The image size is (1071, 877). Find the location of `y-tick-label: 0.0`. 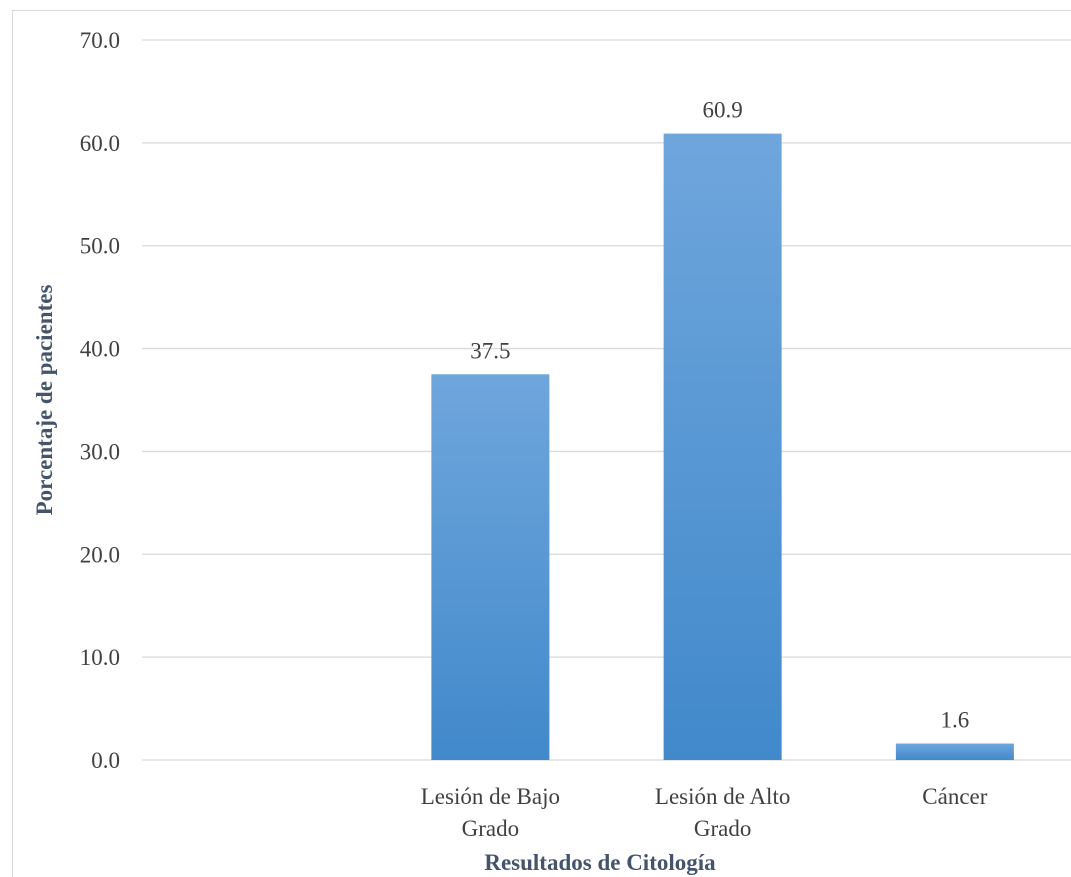

y-tick-label: 0.0 is located at coordinates (105, 760).